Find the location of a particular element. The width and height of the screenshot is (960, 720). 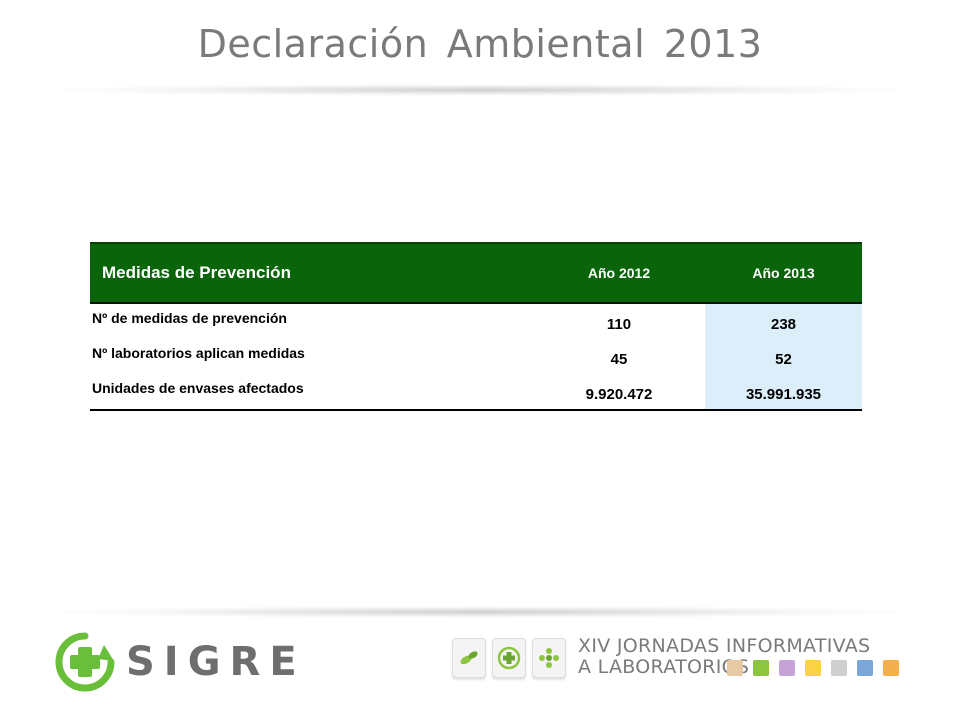

header-measures: Medidas de Prevención is located at coordinates (196, 272).